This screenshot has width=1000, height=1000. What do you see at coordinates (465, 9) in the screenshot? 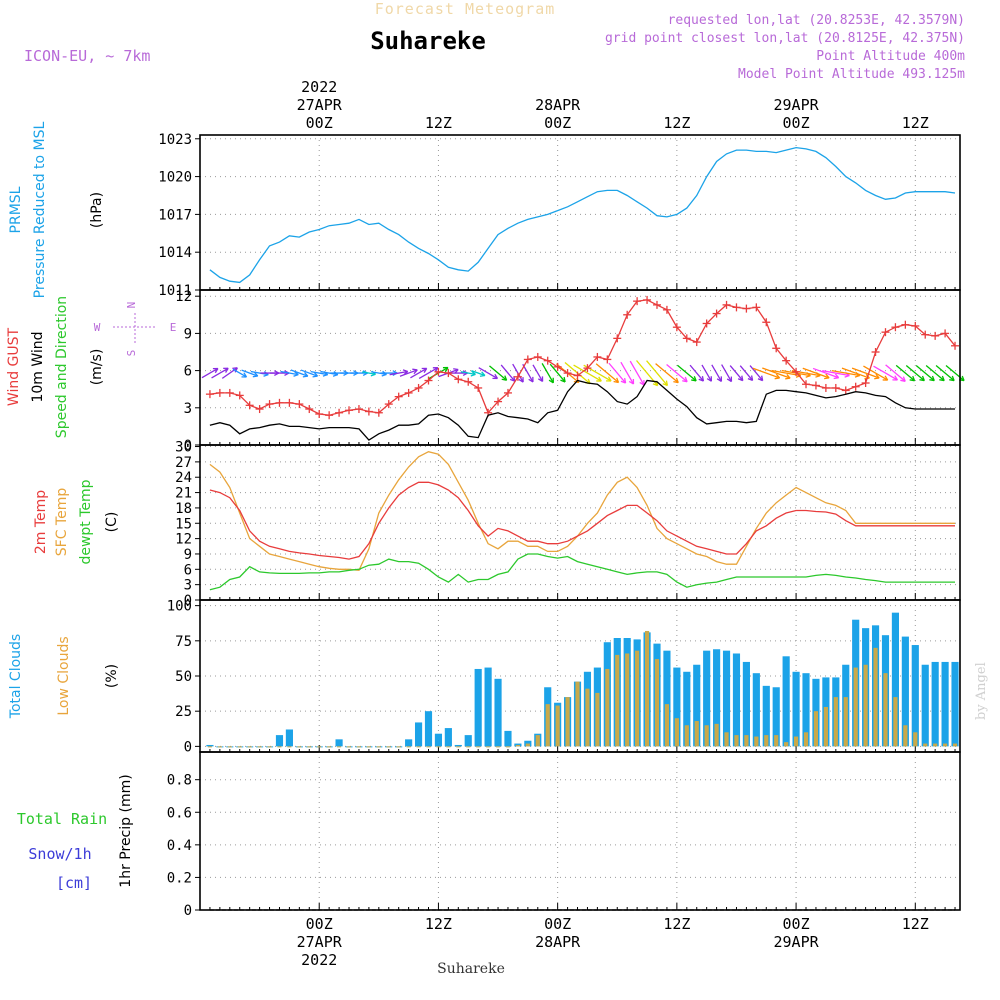
I see `product-title: Forecast Meteogram` at bounding box center [465, 9].